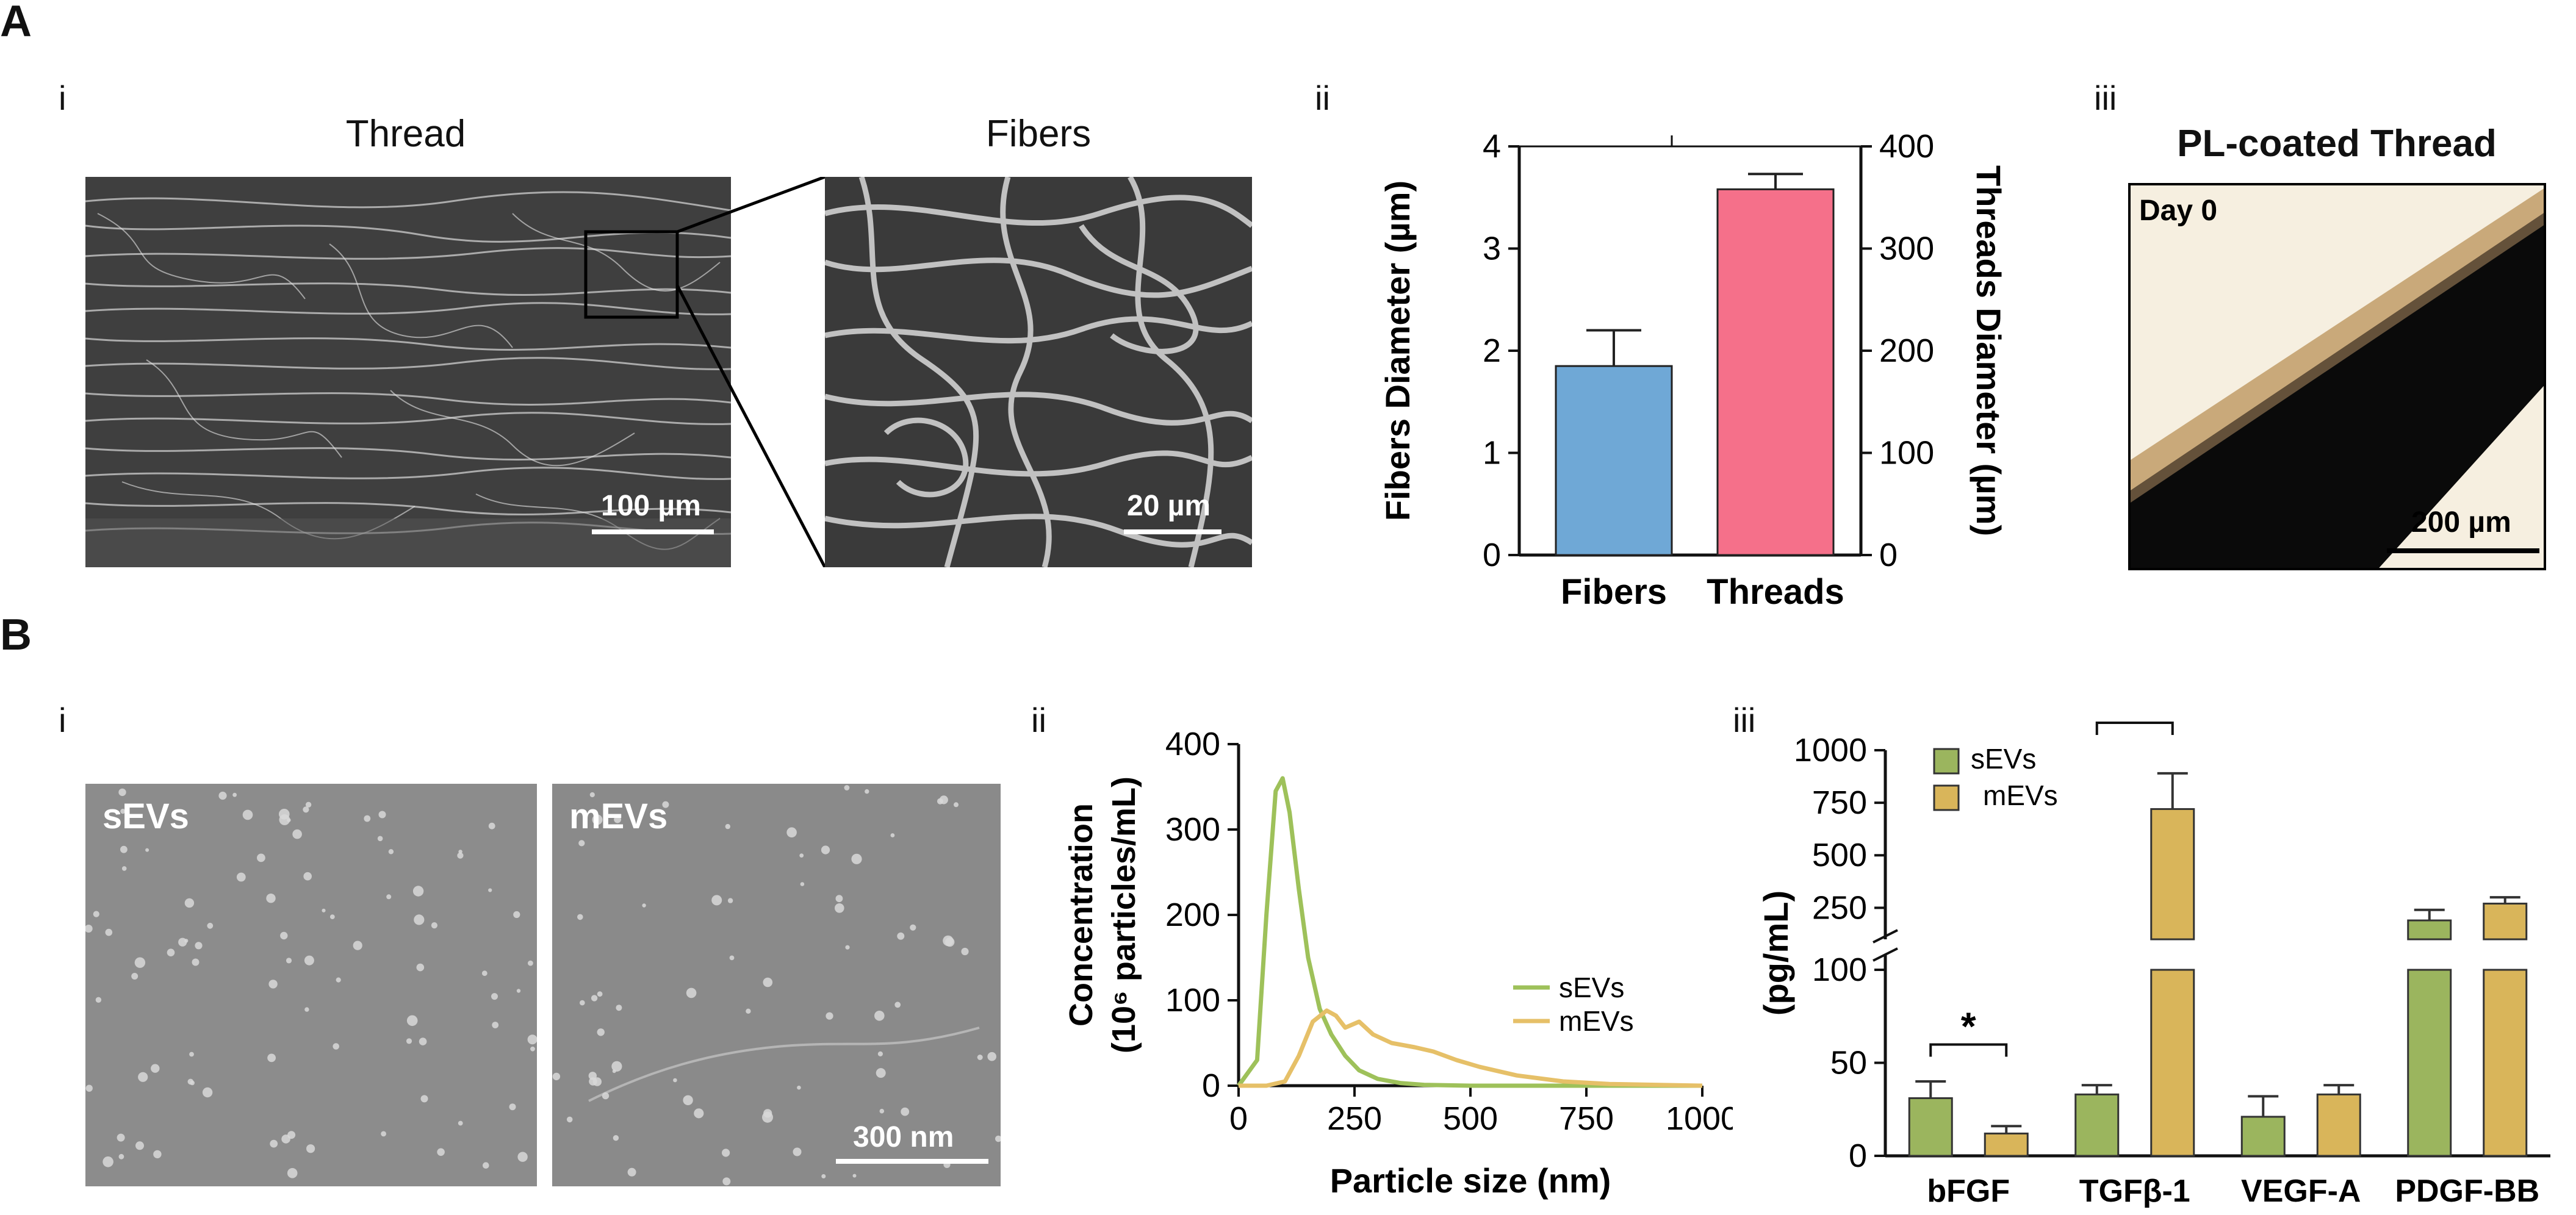 The width and height of the screenshot is (2576, 1215). Describe the element at coordinates (752, 372) in the screenshot. I see `zoom-connector` at that location.